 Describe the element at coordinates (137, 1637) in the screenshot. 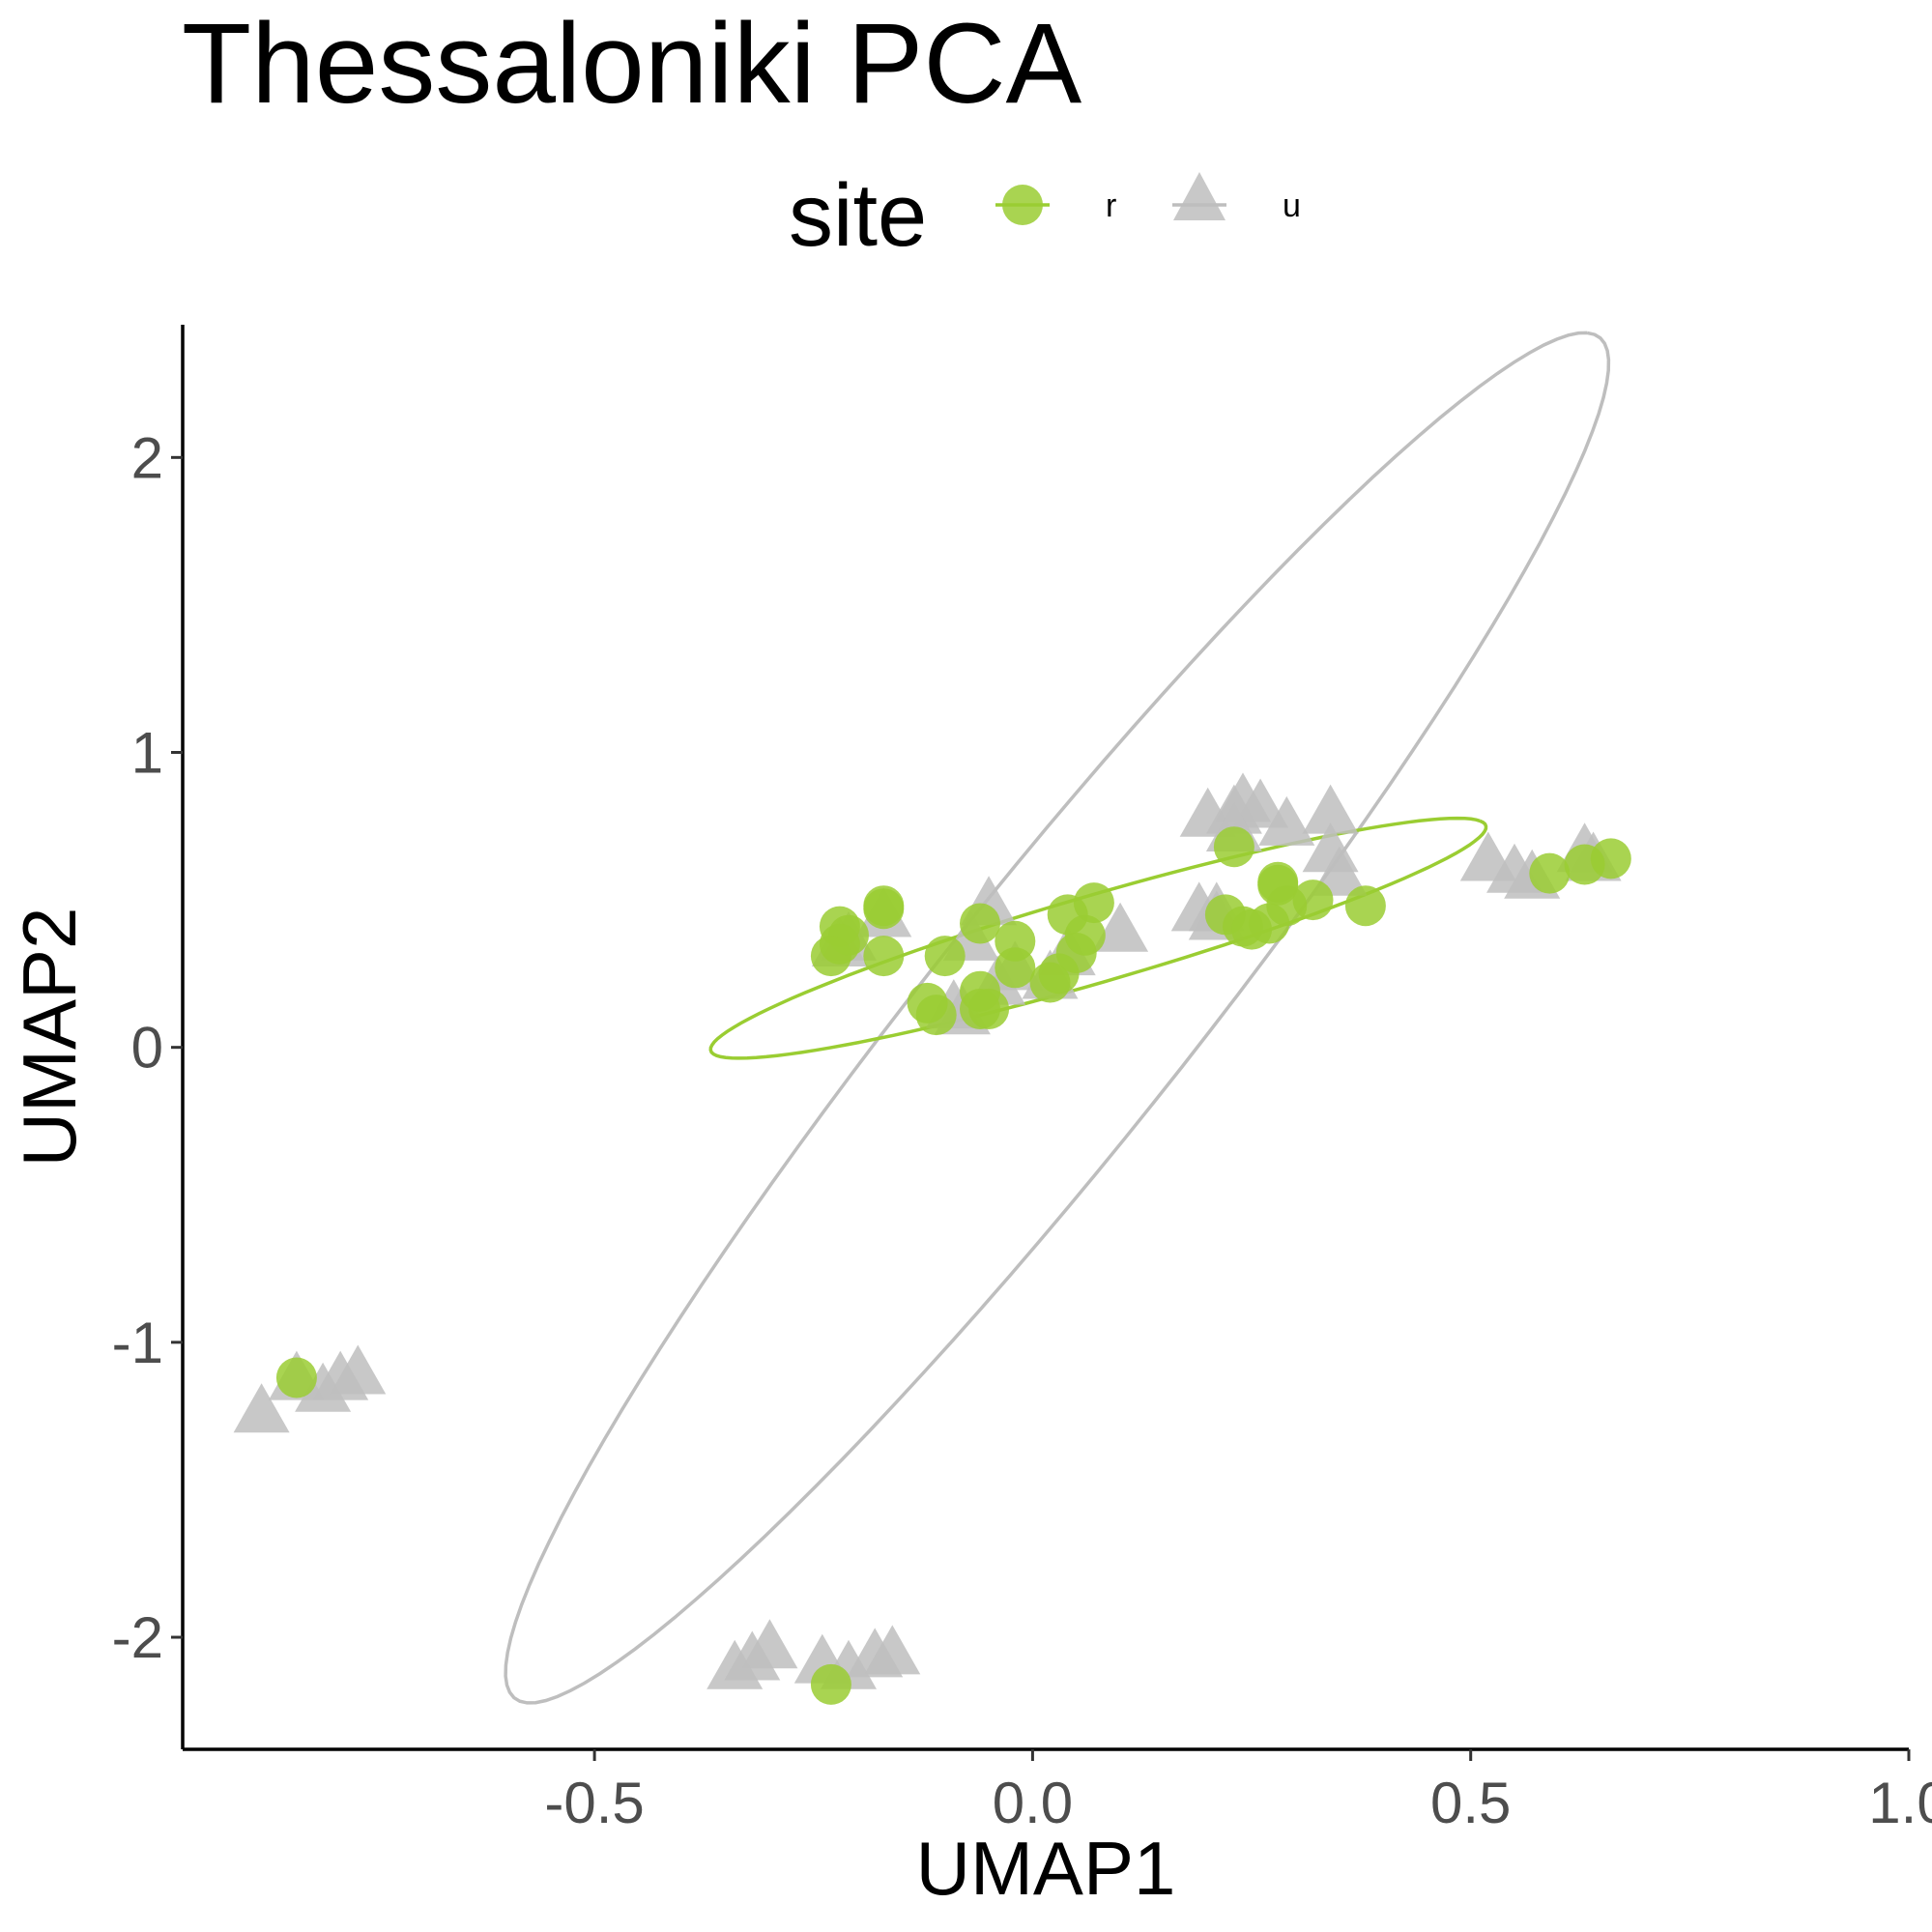

I see `y-tick-label: -2` at that location.